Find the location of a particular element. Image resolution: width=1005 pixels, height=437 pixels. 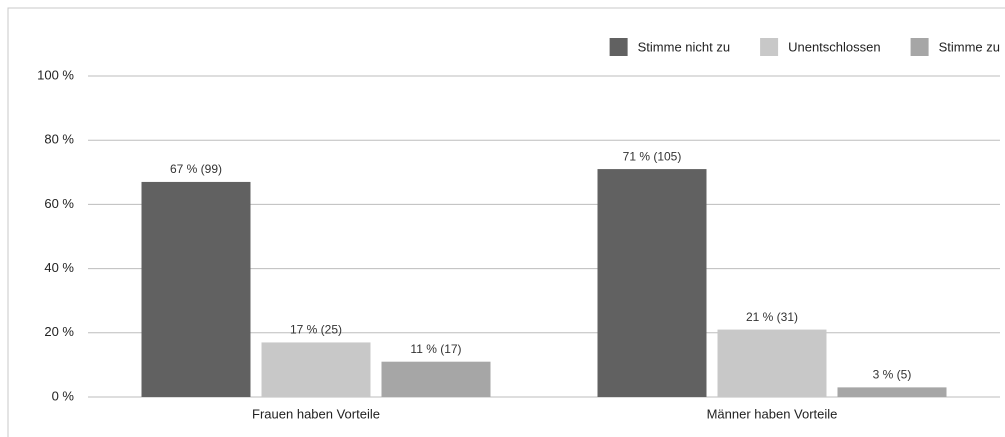

x-tick-label: Männer haben Vorteile is located at coordinates (772, 413).